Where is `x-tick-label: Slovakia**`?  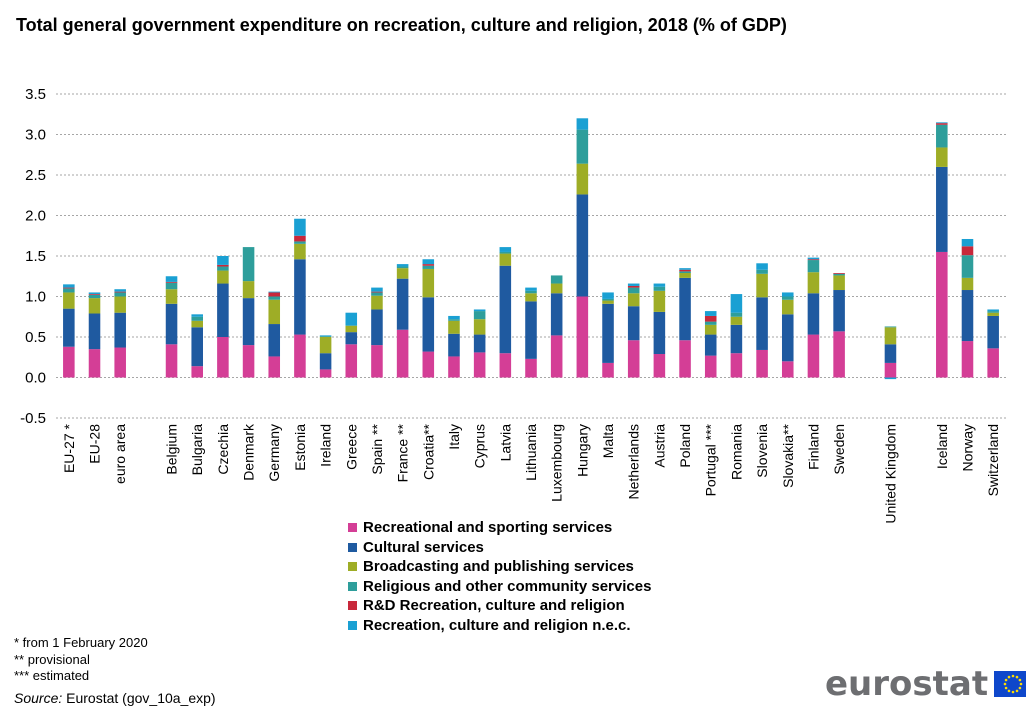
x-tick-label: Slovakia** is located at coordinates (788, 455).